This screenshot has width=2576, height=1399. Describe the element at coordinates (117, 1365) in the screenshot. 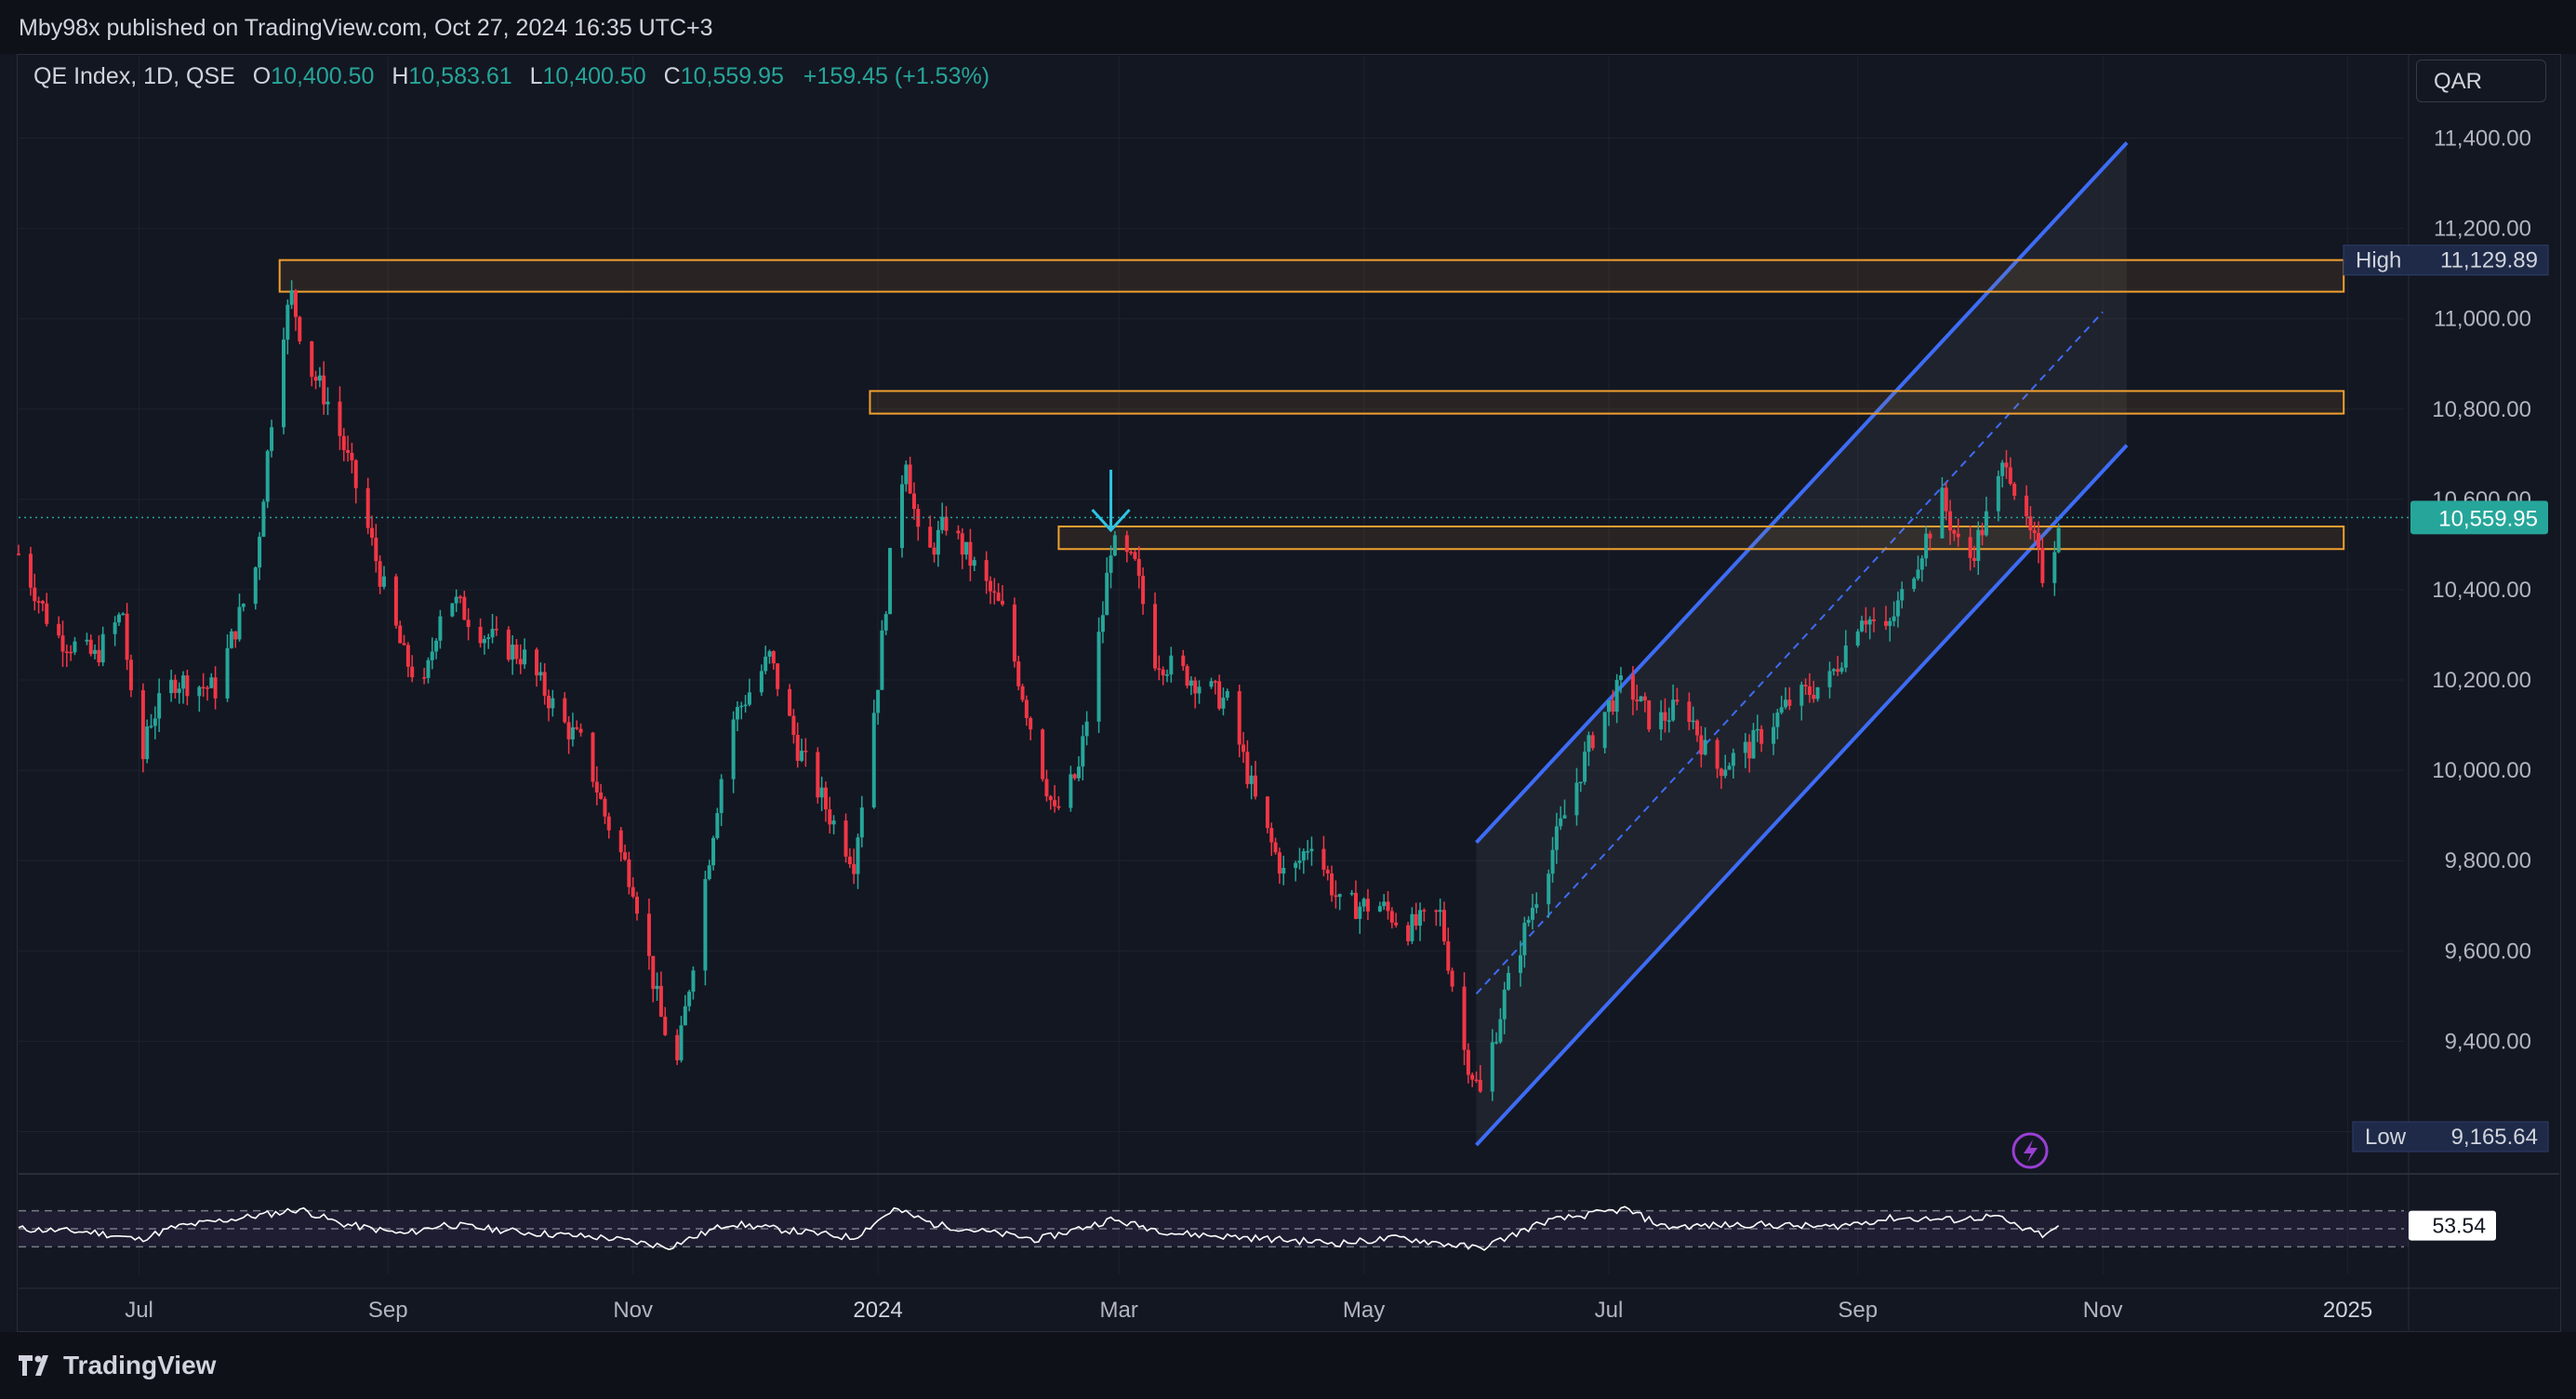

I see `tradingview-logo: TradingView` at that location.